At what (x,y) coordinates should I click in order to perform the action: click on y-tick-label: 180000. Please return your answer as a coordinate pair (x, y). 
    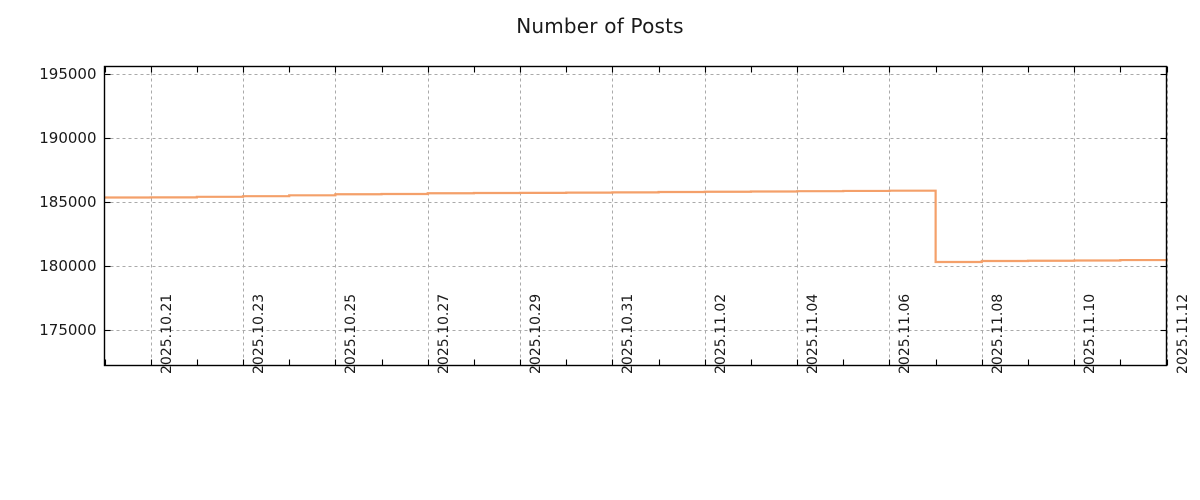
    Looking at the image, I should click on (68, 265).